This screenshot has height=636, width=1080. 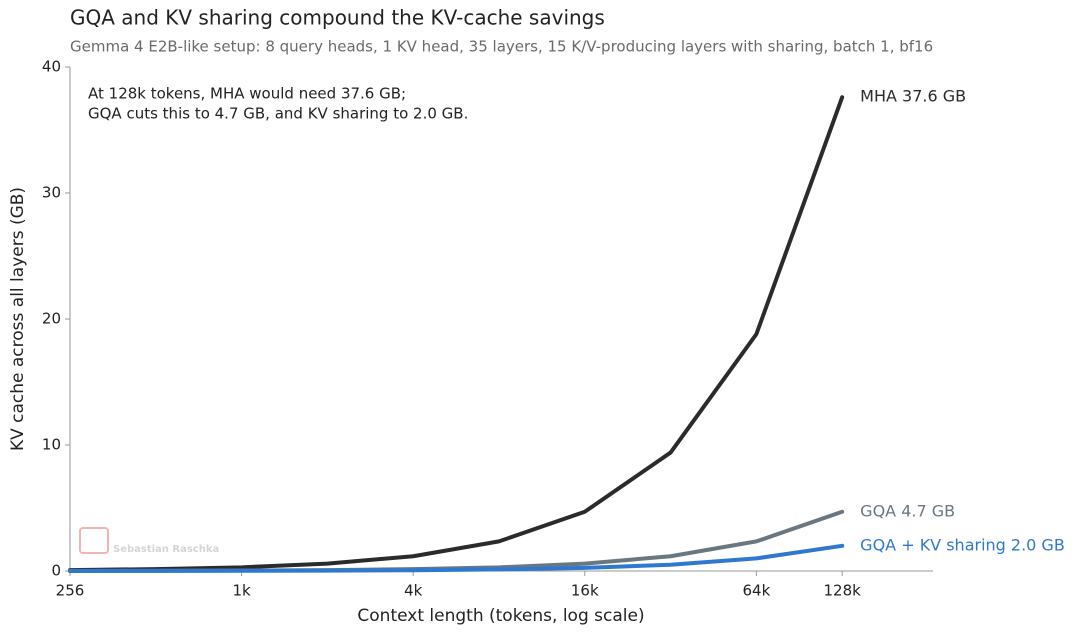 I want to click on series-label: GQA 4.7 GB, so click(x=907, y=510).